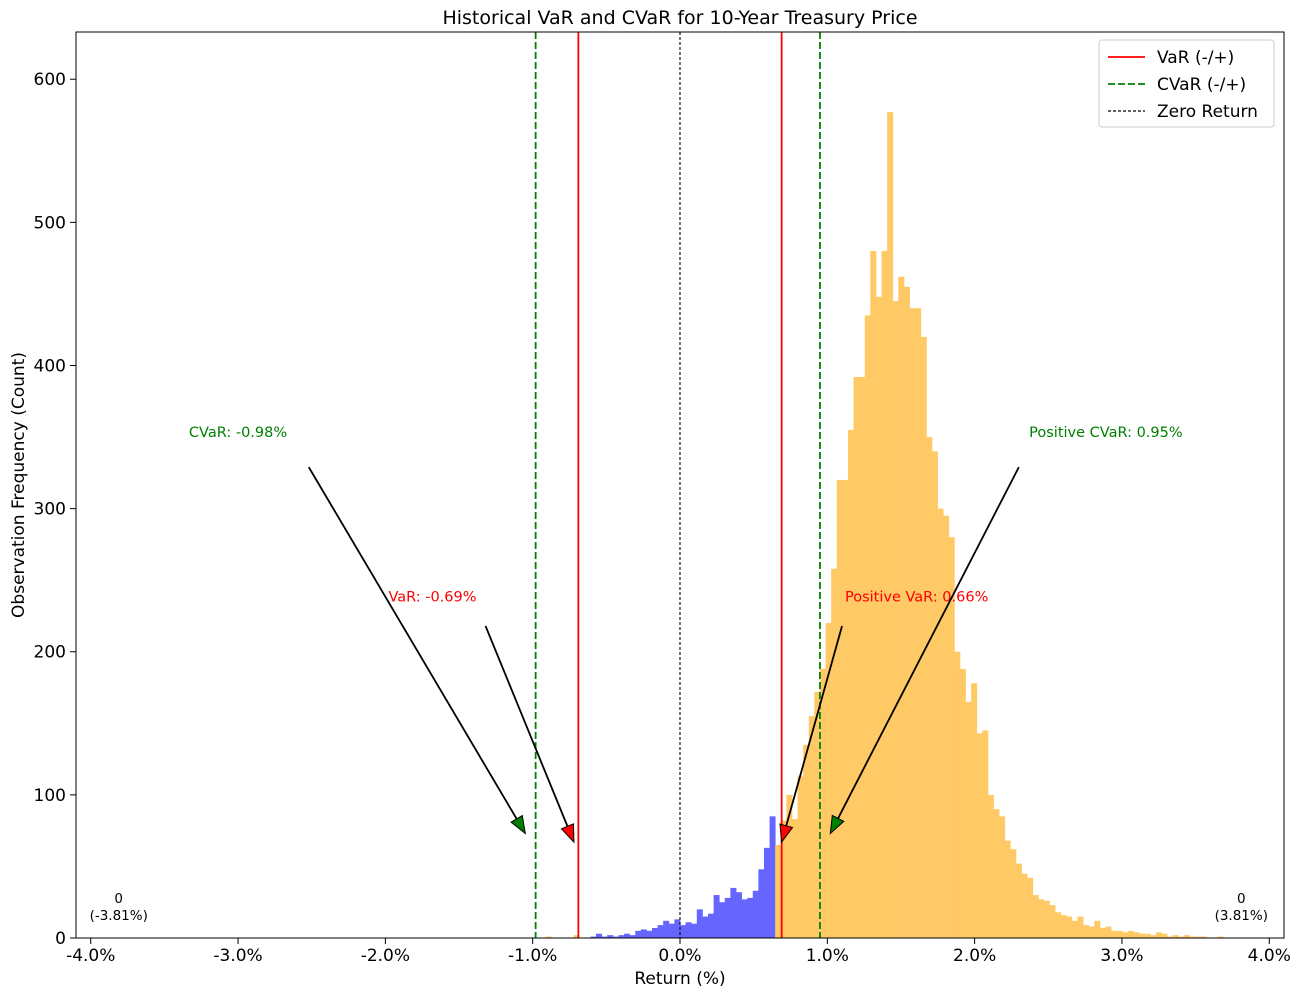 The image size is (1292, 996). I want to click on annotation-text-var-neg: VaR: -0.69%, so click(432, 598).